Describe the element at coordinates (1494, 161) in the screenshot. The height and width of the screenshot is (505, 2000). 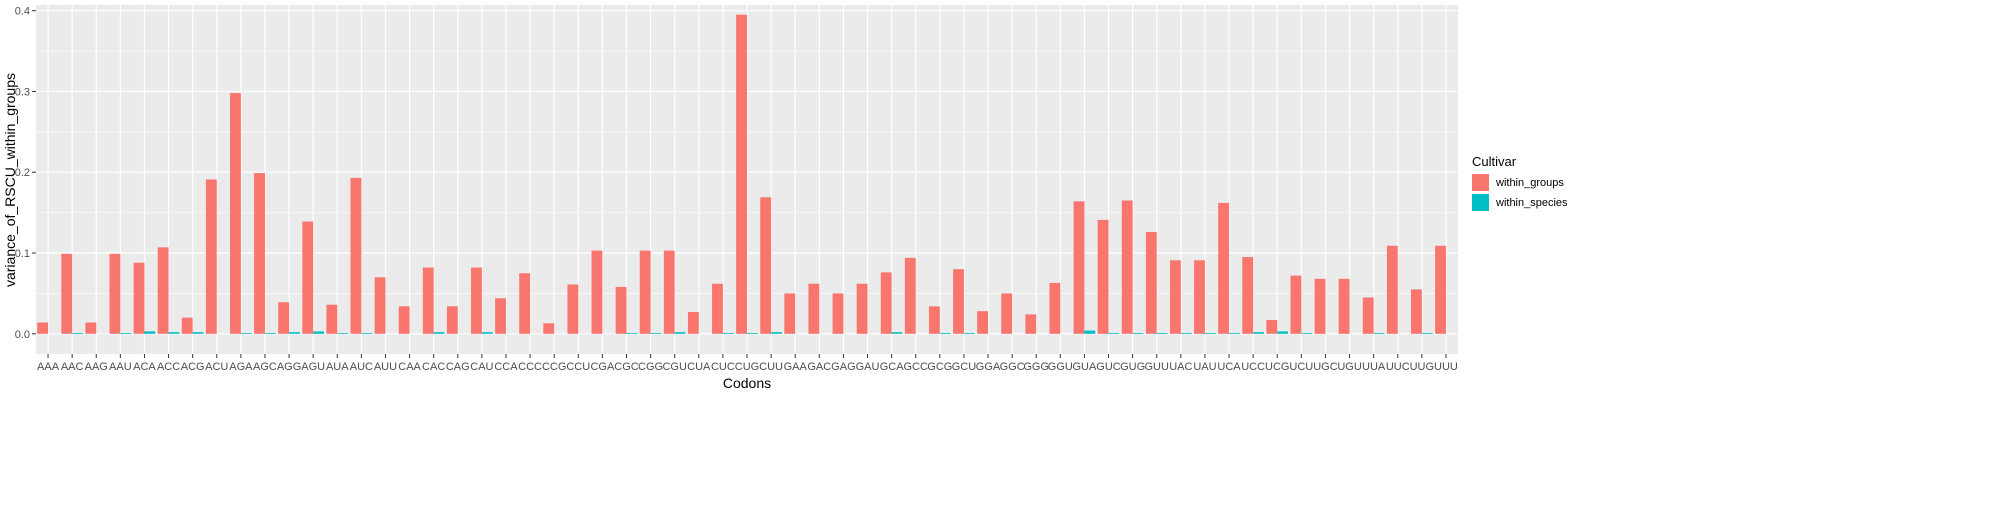
I see `legend-title: Cultivar` at that location.